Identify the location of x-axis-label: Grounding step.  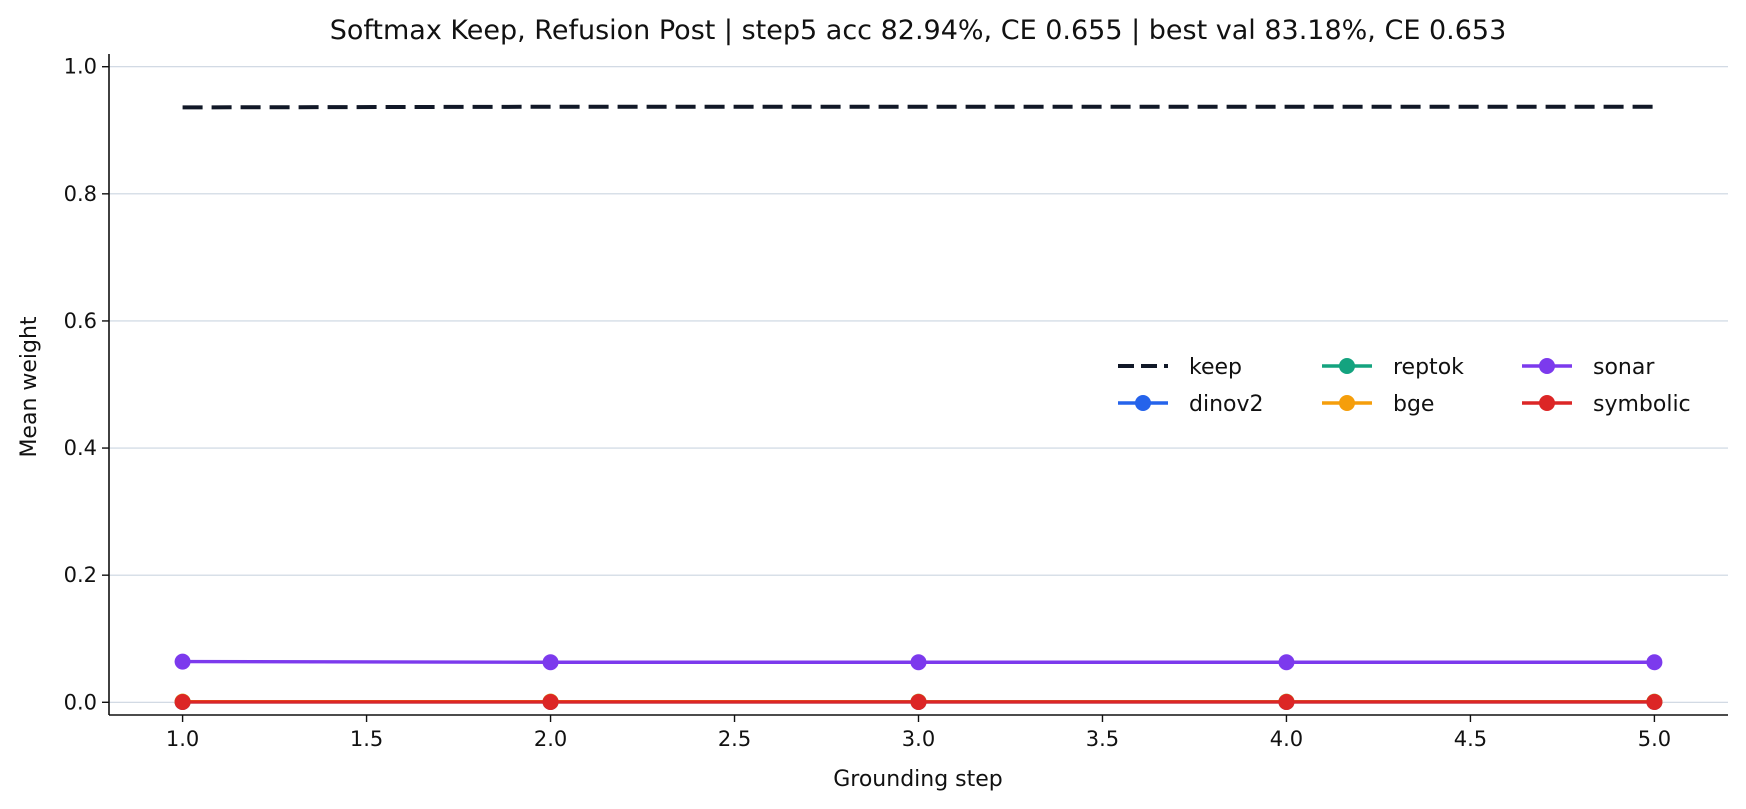
(918, 779).